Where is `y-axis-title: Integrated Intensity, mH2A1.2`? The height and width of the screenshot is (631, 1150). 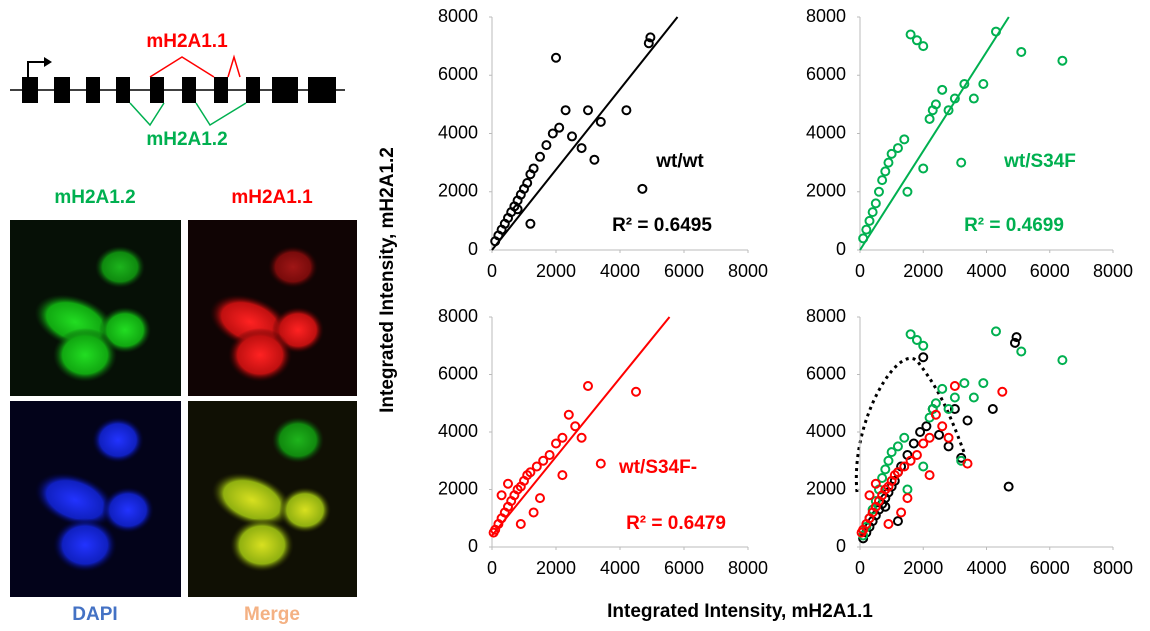 y-axis-title: Integrated Intensity, mH2A1.2 is located at coordinates (387, 280).